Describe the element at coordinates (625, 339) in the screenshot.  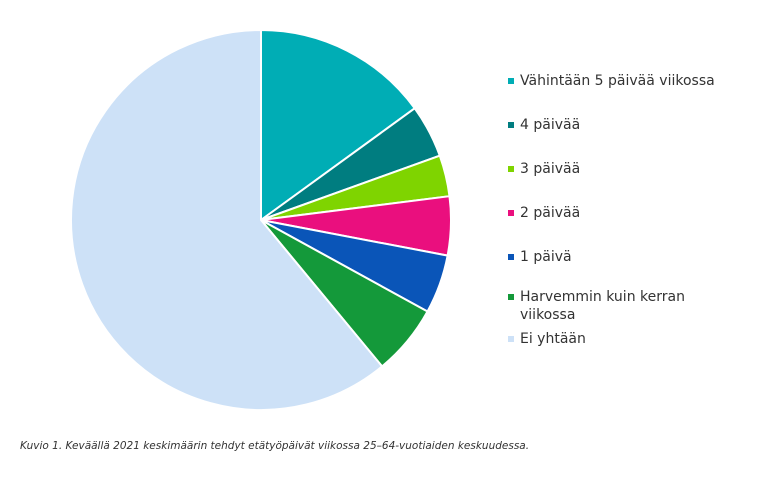
I see `legend-item-6: Ei yhtään` at that location.